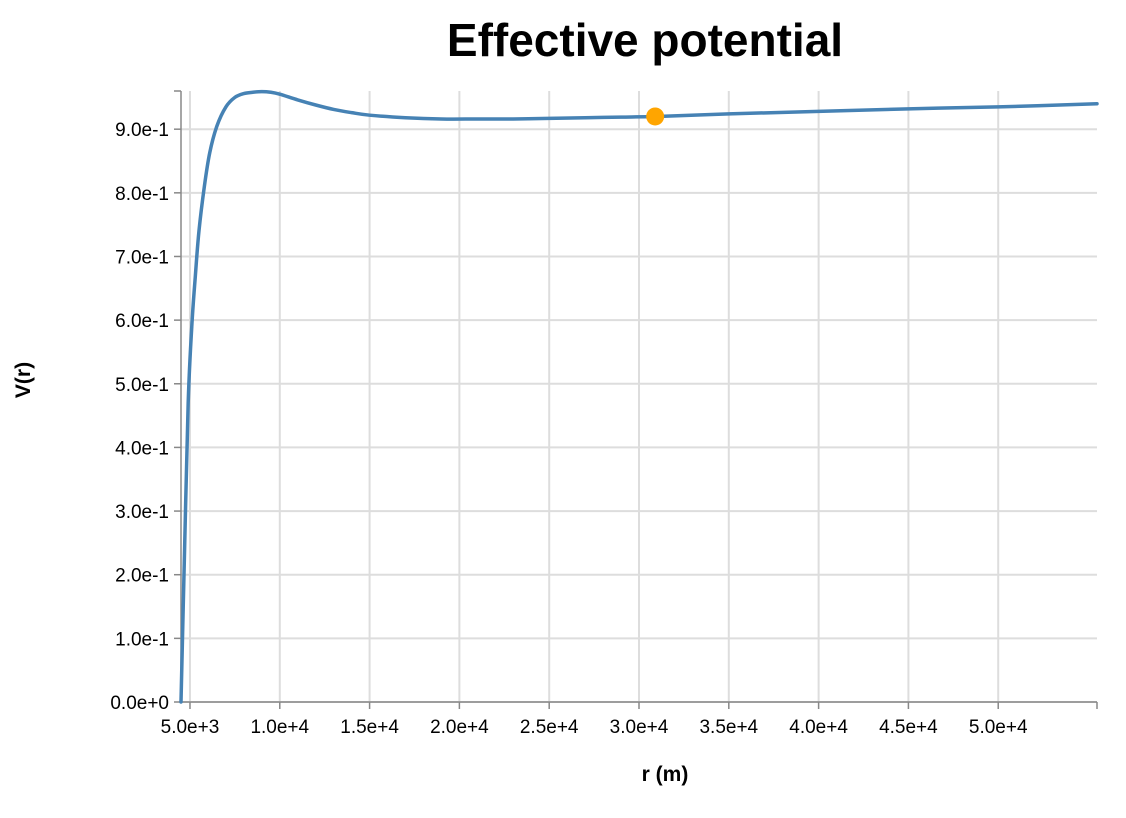 Image resolution: width=1126 pixels, height=818 pixels. Describe the element at coordinates (23, 380) in the screenshot. I see `y-axis-title: V(r)` at that location.